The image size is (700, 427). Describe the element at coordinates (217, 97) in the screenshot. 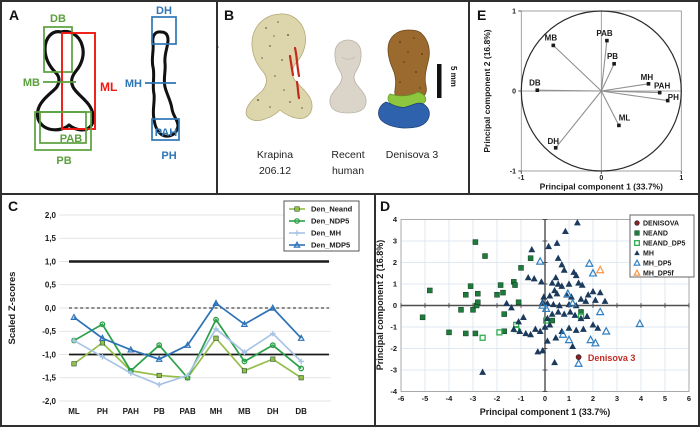

I see `divider-a-b` at that location.